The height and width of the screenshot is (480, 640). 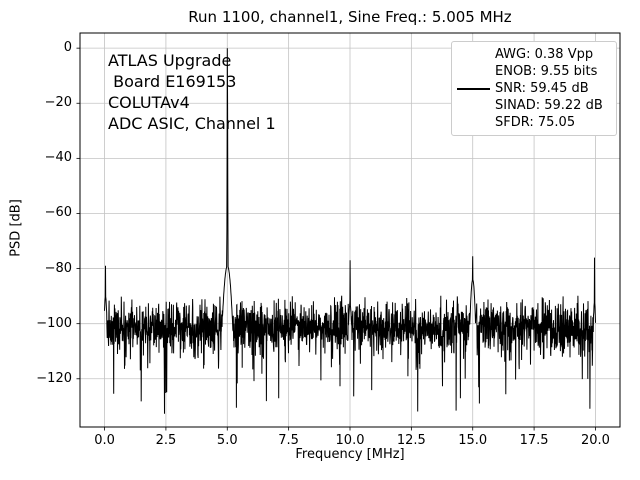 What do you see at coordinates (104, 440) in the screenshot?
I see `x-tick-label: 0.0` at bounding box center [104, 440].